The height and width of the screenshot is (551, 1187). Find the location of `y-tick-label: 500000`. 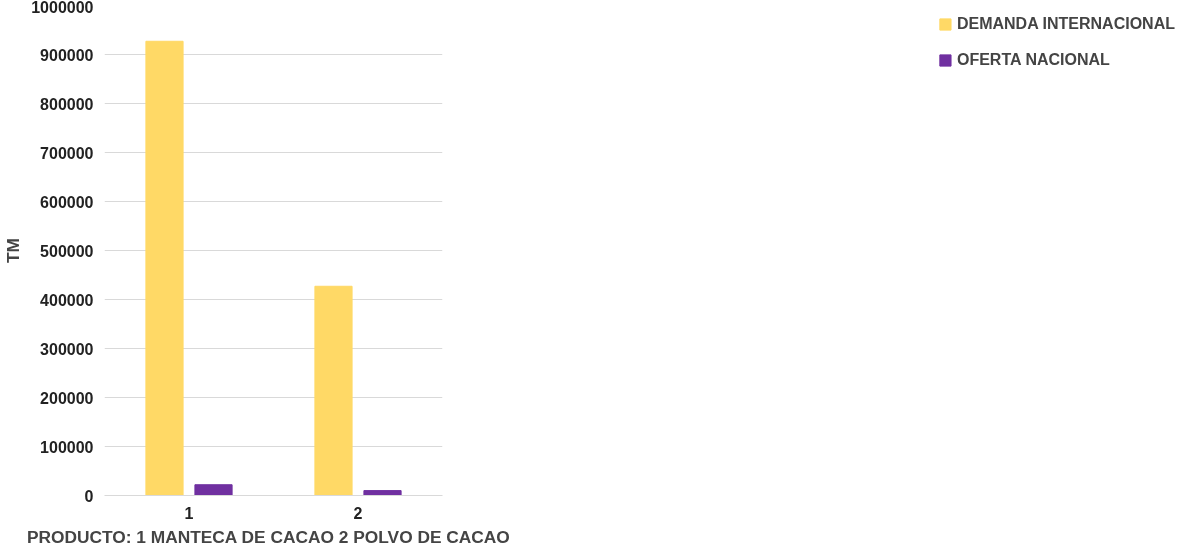

y-tick-label: 500000 is located at coordinates (67, 251).